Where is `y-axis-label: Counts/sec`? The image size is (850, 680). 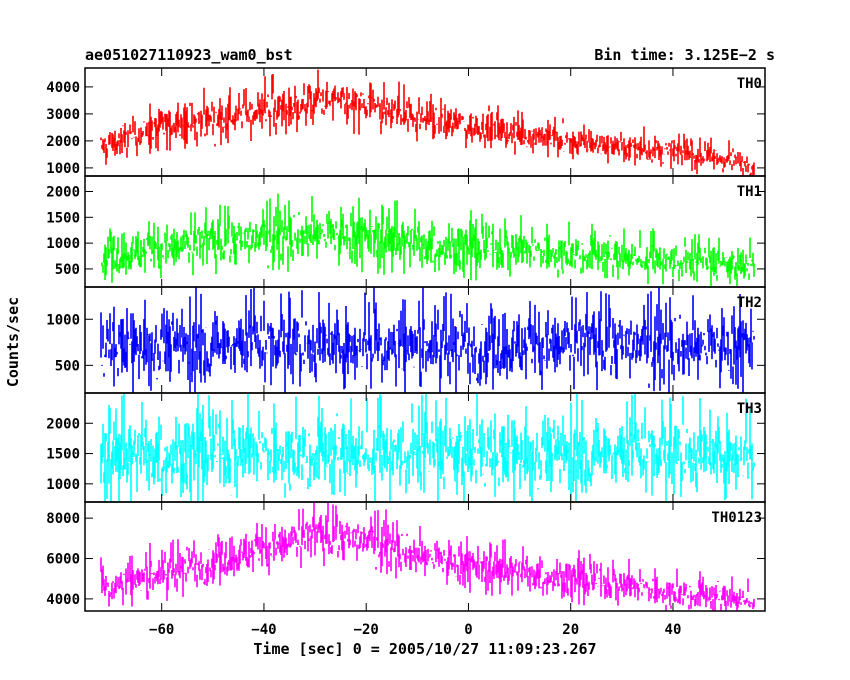
y-axis-label: Counts/sec is located at coordinates (13, 342).